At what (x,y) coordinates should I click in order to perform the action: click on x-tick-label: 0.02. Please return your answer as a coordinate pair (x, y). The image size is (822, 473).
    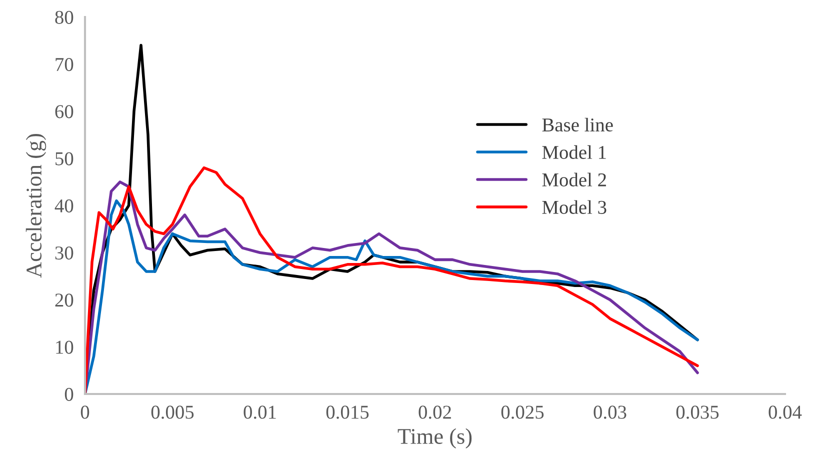
    Looking at the image, I should click on (434, 412).